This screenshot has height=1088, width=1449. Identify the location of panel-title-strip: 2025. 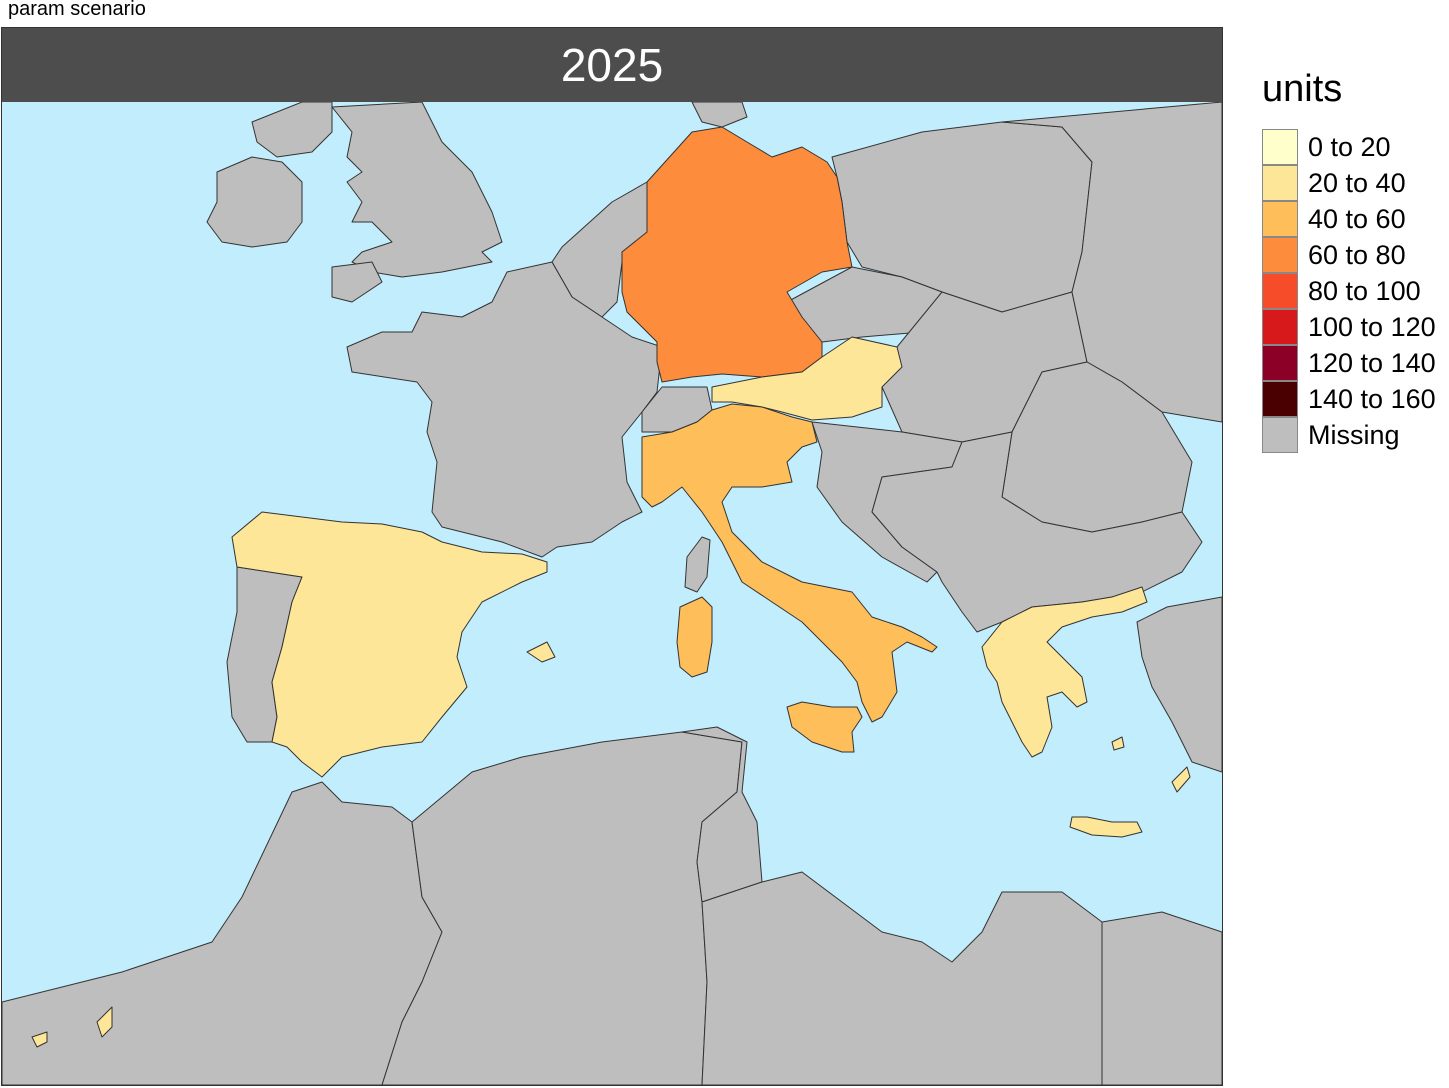
(612, 65).